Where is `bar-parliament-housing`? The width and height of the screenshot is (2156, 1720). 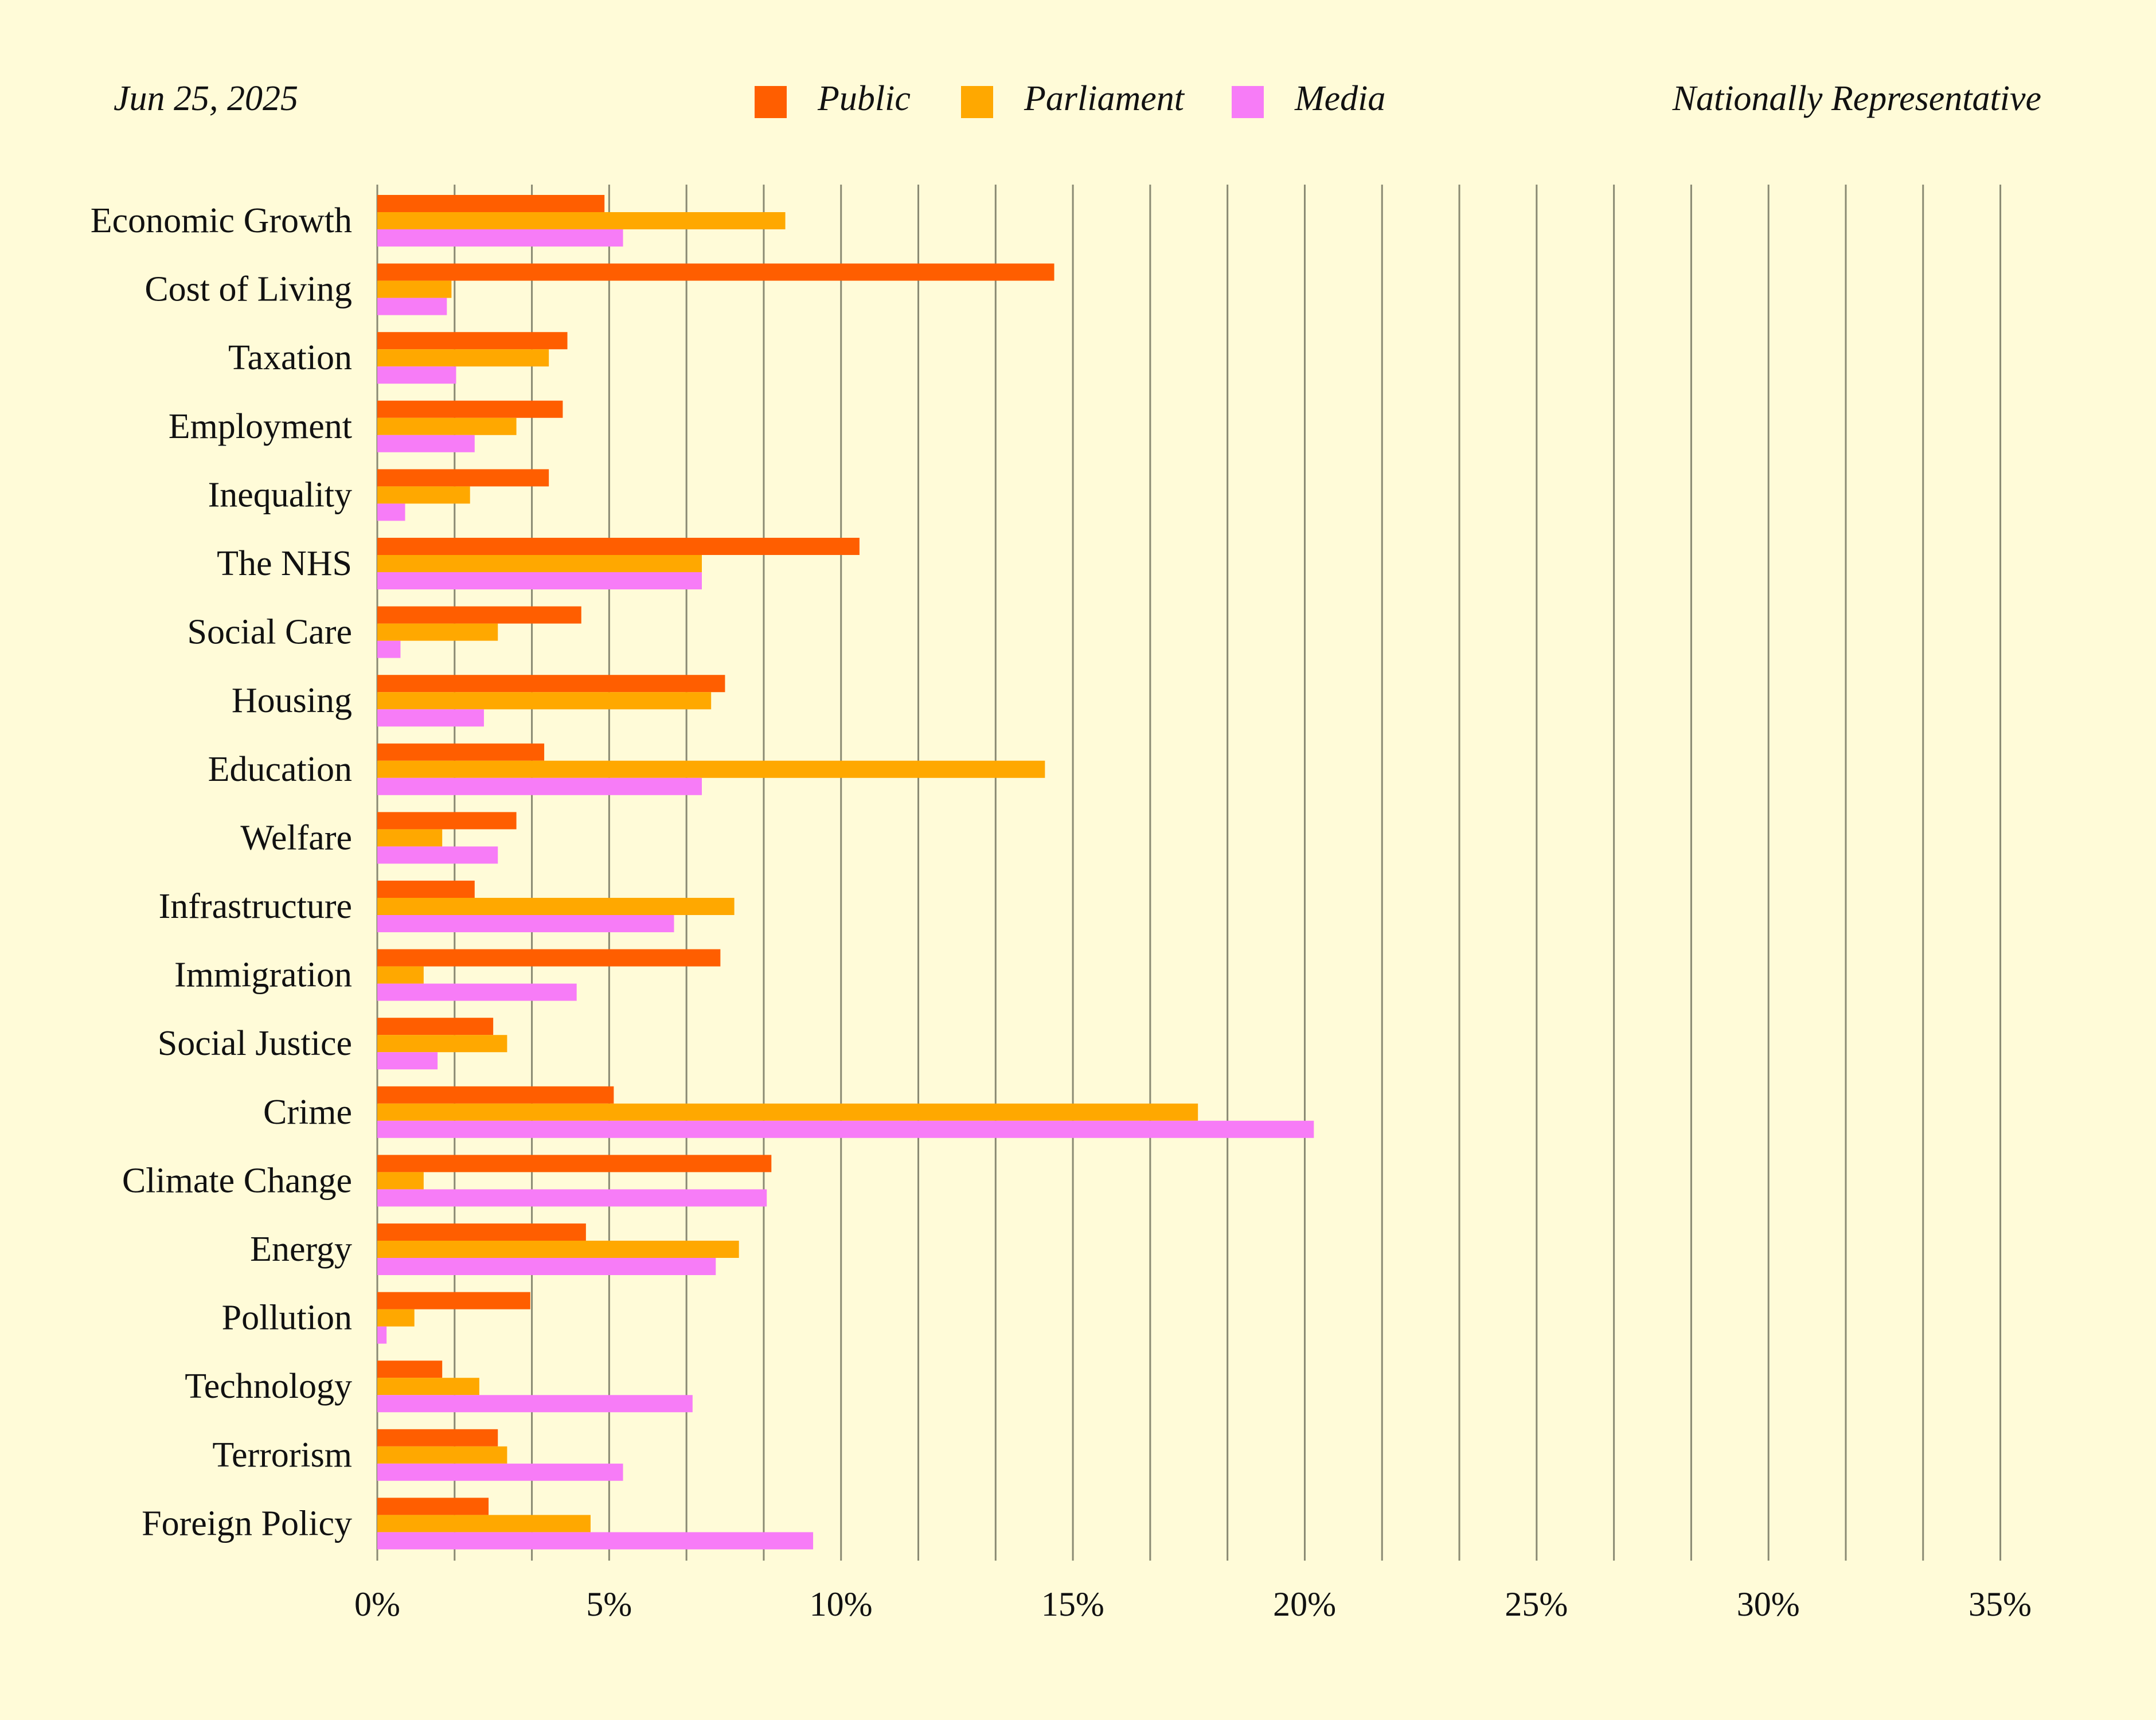
bar-parliament-housing is located at coordinates (544, 701).